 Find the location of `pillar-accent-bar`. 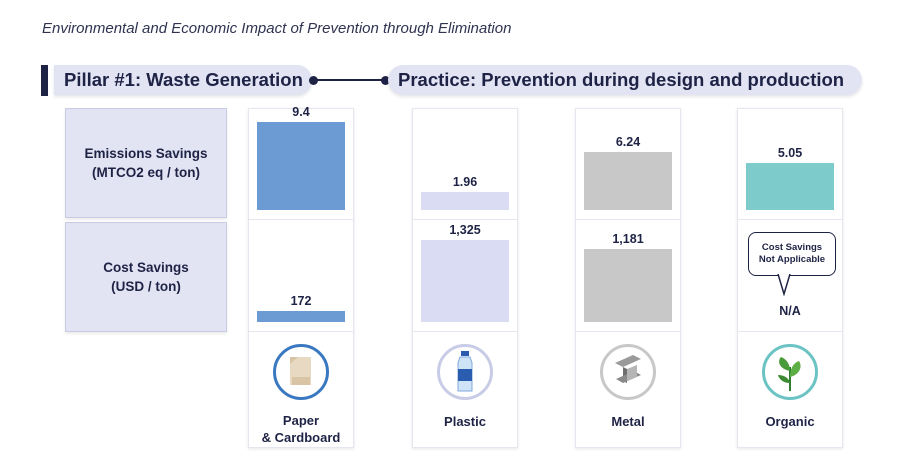

pillar-accent-bar is located at coordinates (44, 80).